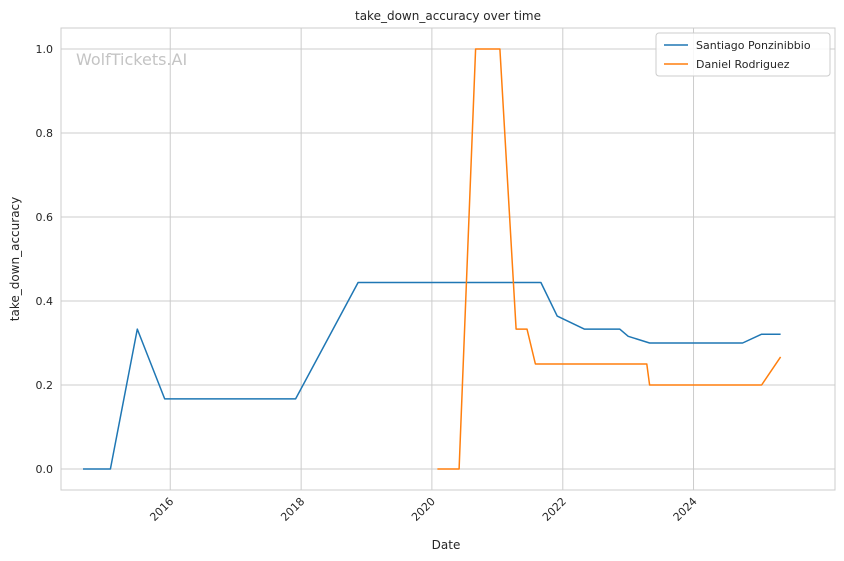 The image size is (844, 561). Describe the element at coordinates (743, 64) in the screenshot. I see `legend-label-series-2: Daniel Rodriguez` at that location.